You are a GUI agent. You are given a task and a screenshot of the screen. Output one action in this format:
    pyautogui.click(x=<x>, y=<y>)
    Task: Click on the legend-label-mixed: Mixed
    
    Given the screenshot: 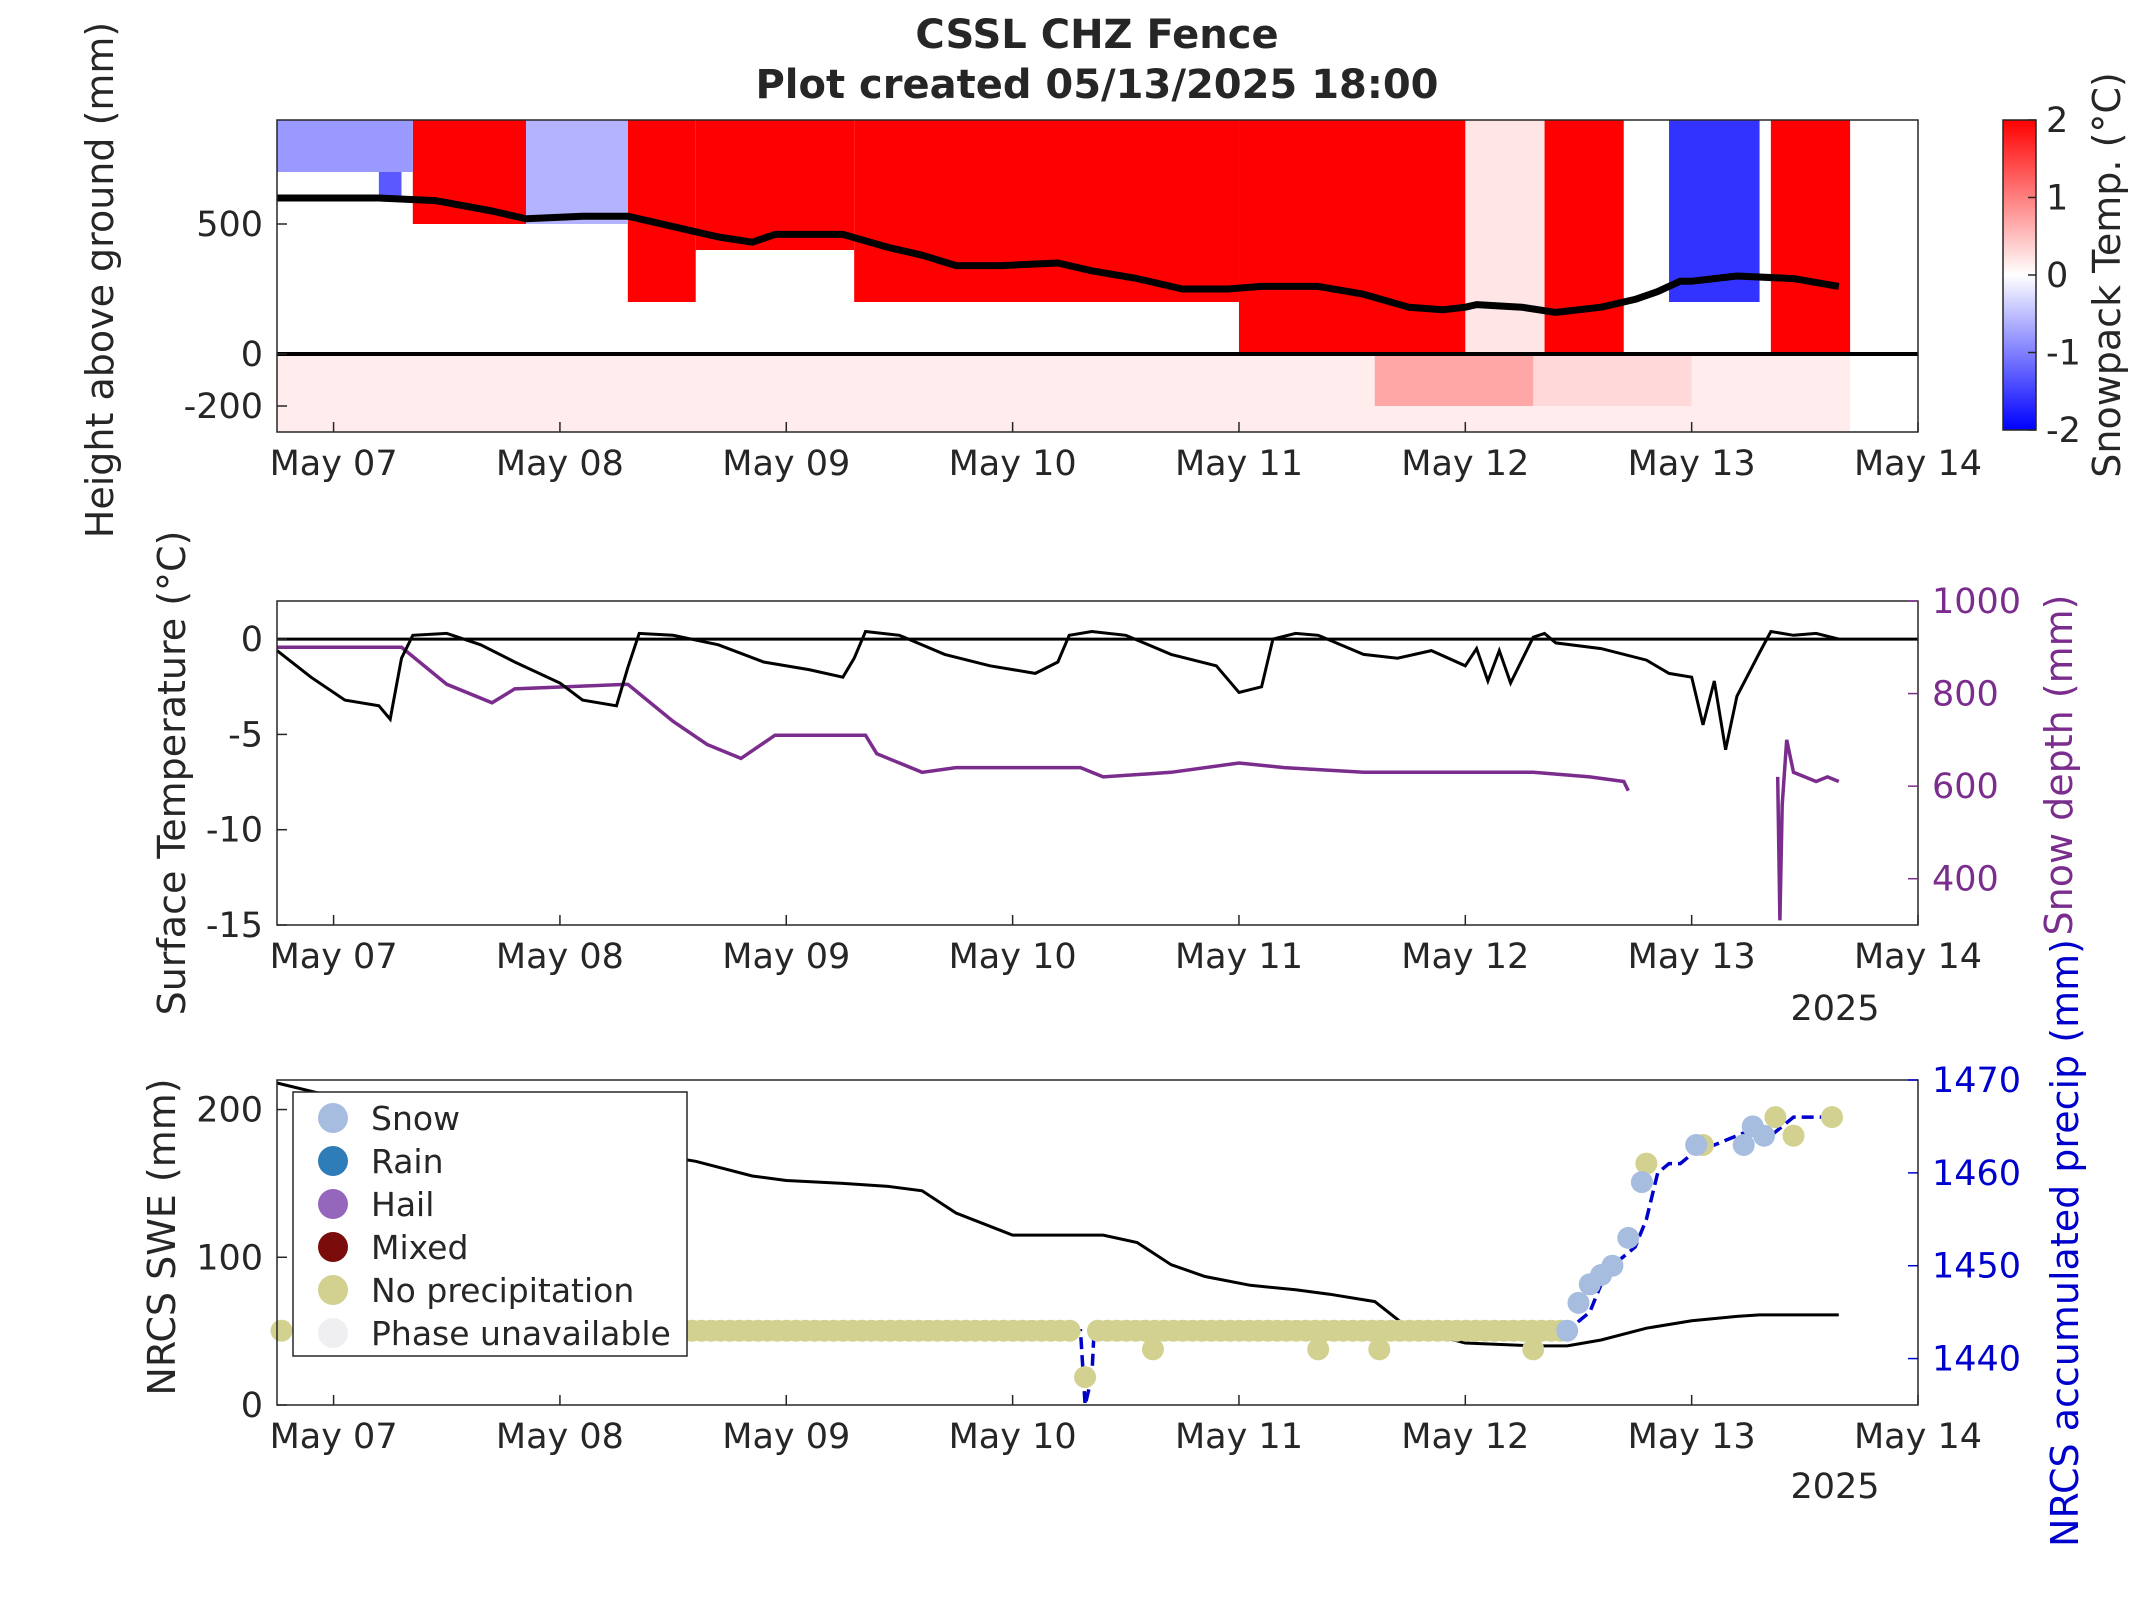 What is the action you would take?
    pyautogui.click(x=419, y=1247)
    